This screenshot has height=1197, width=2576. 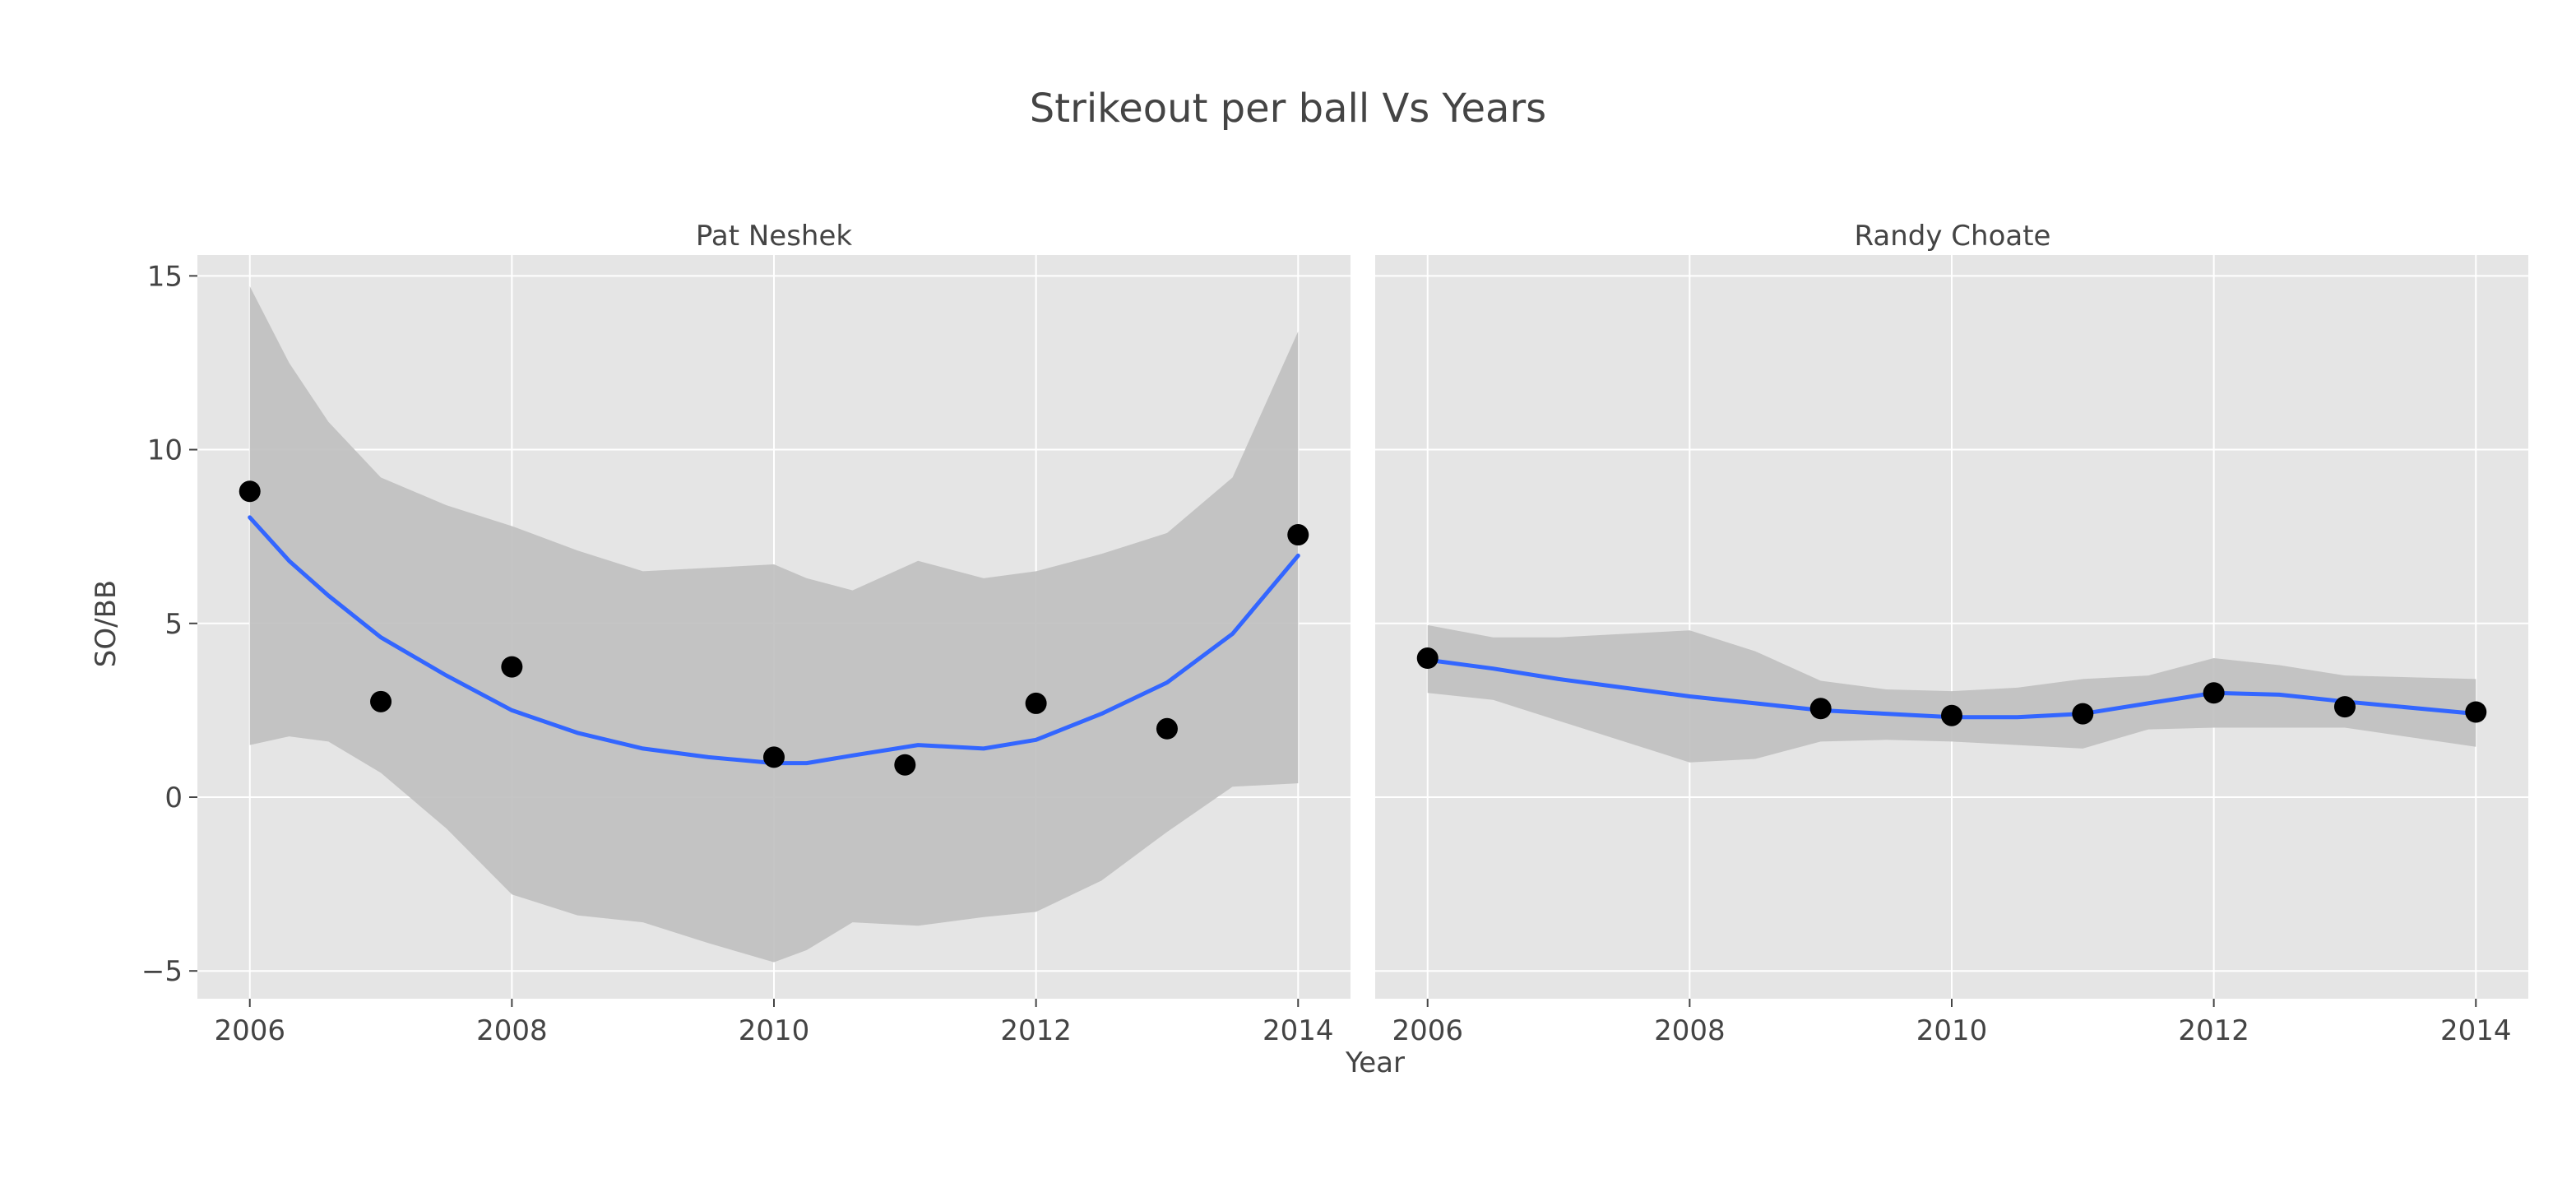 What do you see at coordinates (174, 624) in the screenshot?
I see `y-tick-label: 5` at bounding box center [174, 624].